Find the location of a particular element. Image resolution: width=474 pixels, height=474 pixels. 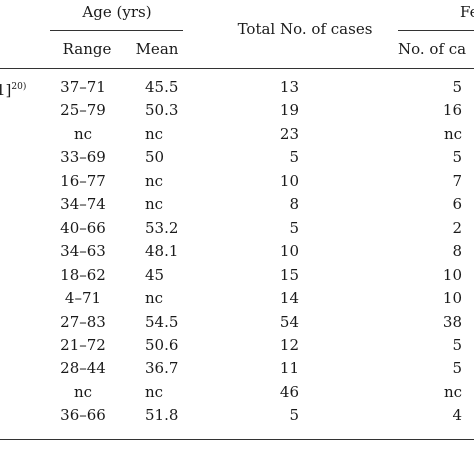

female-cell: 38 is located at coordinates (452, 322).